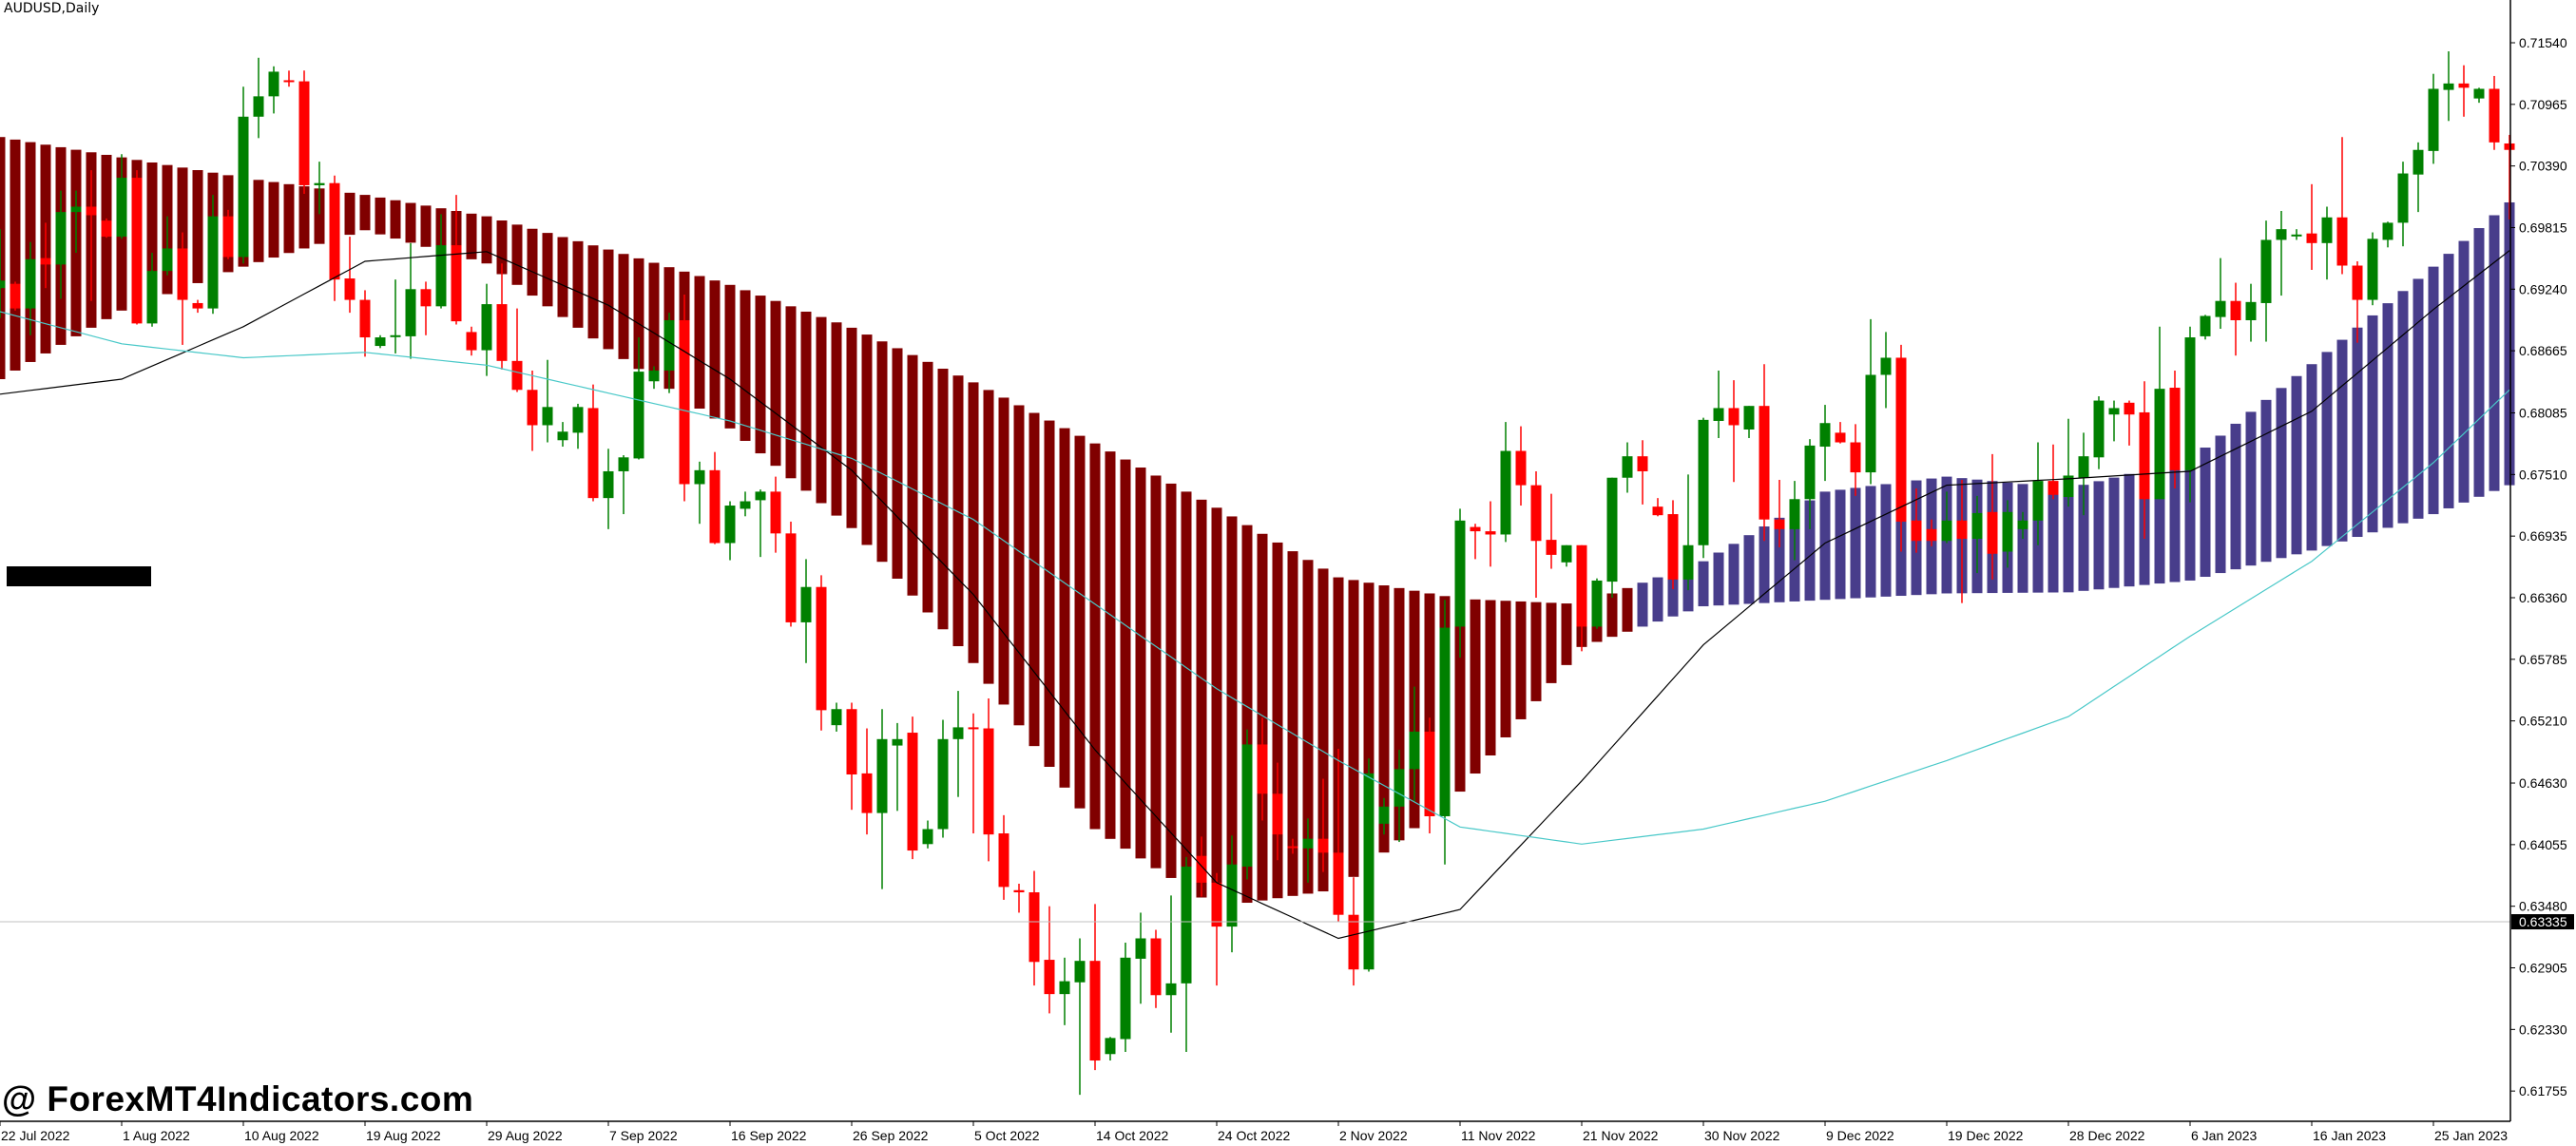 The height and width of the screenshot is (1146, 2576). What do you see at coordinates (2543, 350) in the screenshot?
I see `price-tick-label: 0.68665` at bounding box center [2543, 350].